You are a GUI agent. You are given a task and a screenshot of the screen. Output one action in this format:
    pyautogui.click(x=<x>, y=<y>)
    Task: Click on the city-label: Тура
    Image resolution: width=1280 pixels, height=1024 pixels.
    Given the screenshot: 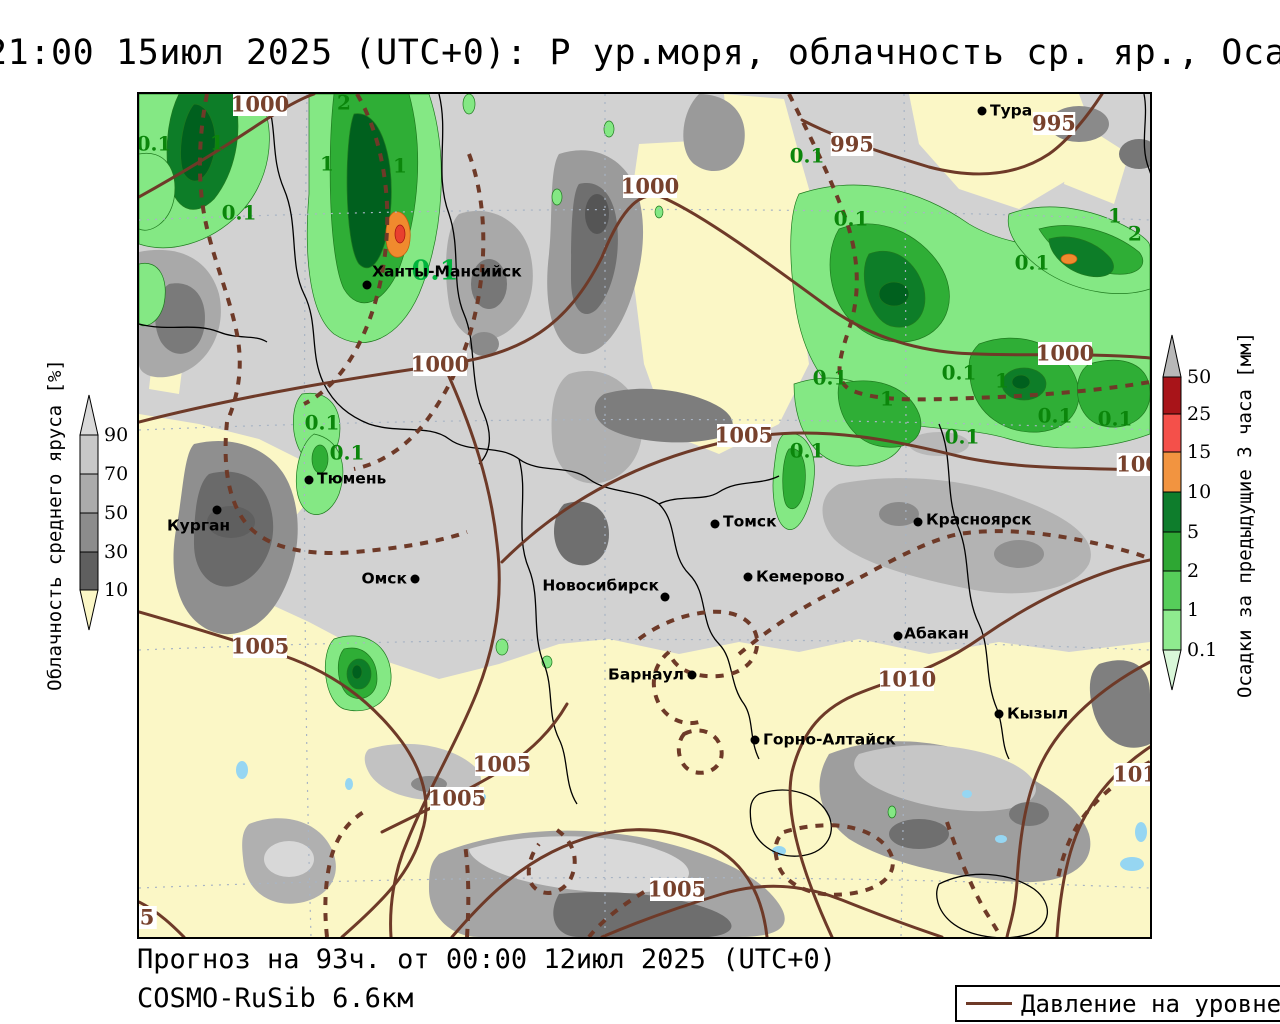 What is the action you would take?
    pyautogui.click(x=1011, y=111)
    